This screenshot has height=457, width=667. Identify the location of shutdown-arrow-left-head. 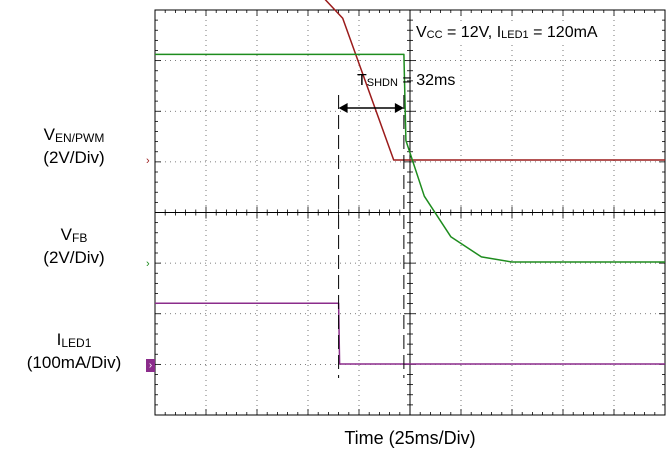
(343, 108).